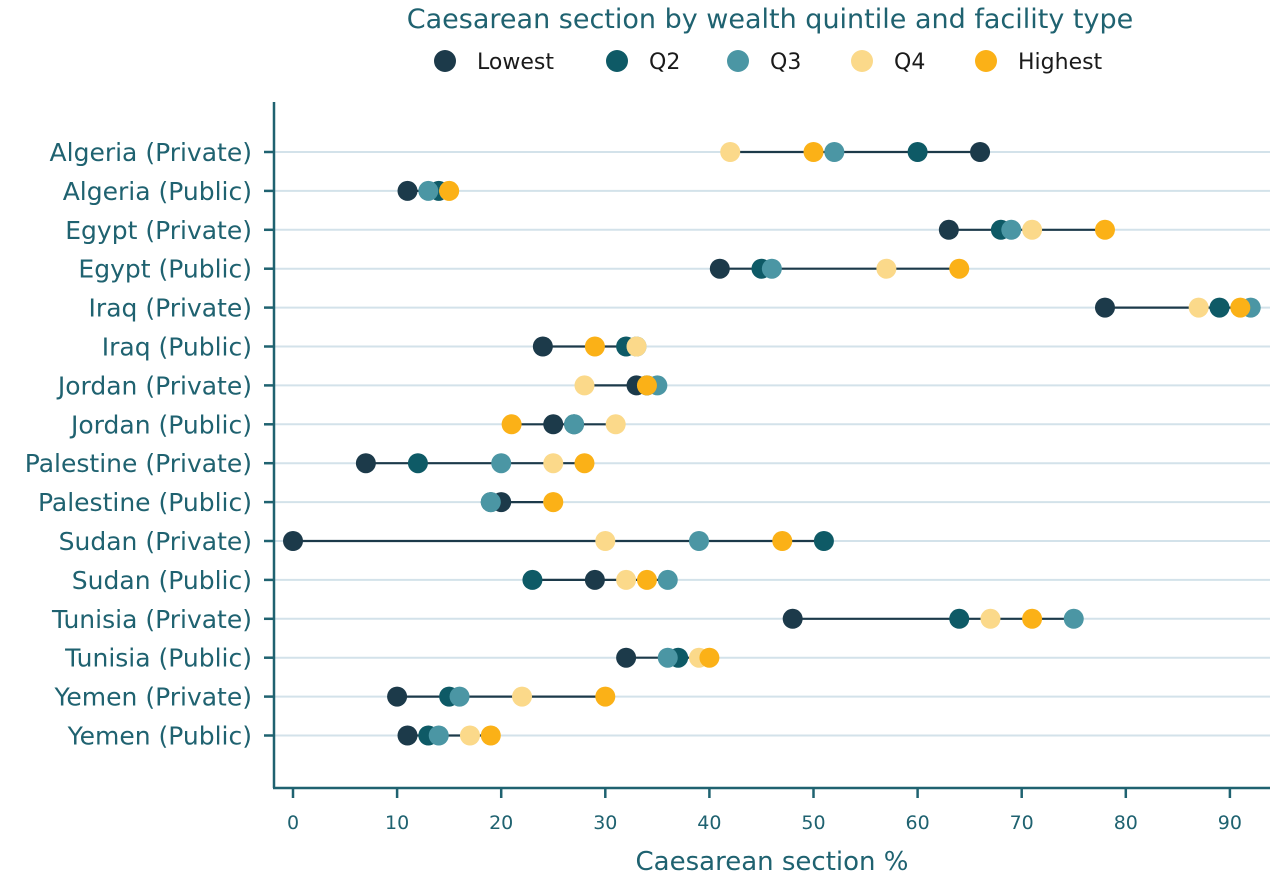 This screenshot has width=1280, height=878. I want to click on x-axis-title: Caesarean section %, so click(772, 862).